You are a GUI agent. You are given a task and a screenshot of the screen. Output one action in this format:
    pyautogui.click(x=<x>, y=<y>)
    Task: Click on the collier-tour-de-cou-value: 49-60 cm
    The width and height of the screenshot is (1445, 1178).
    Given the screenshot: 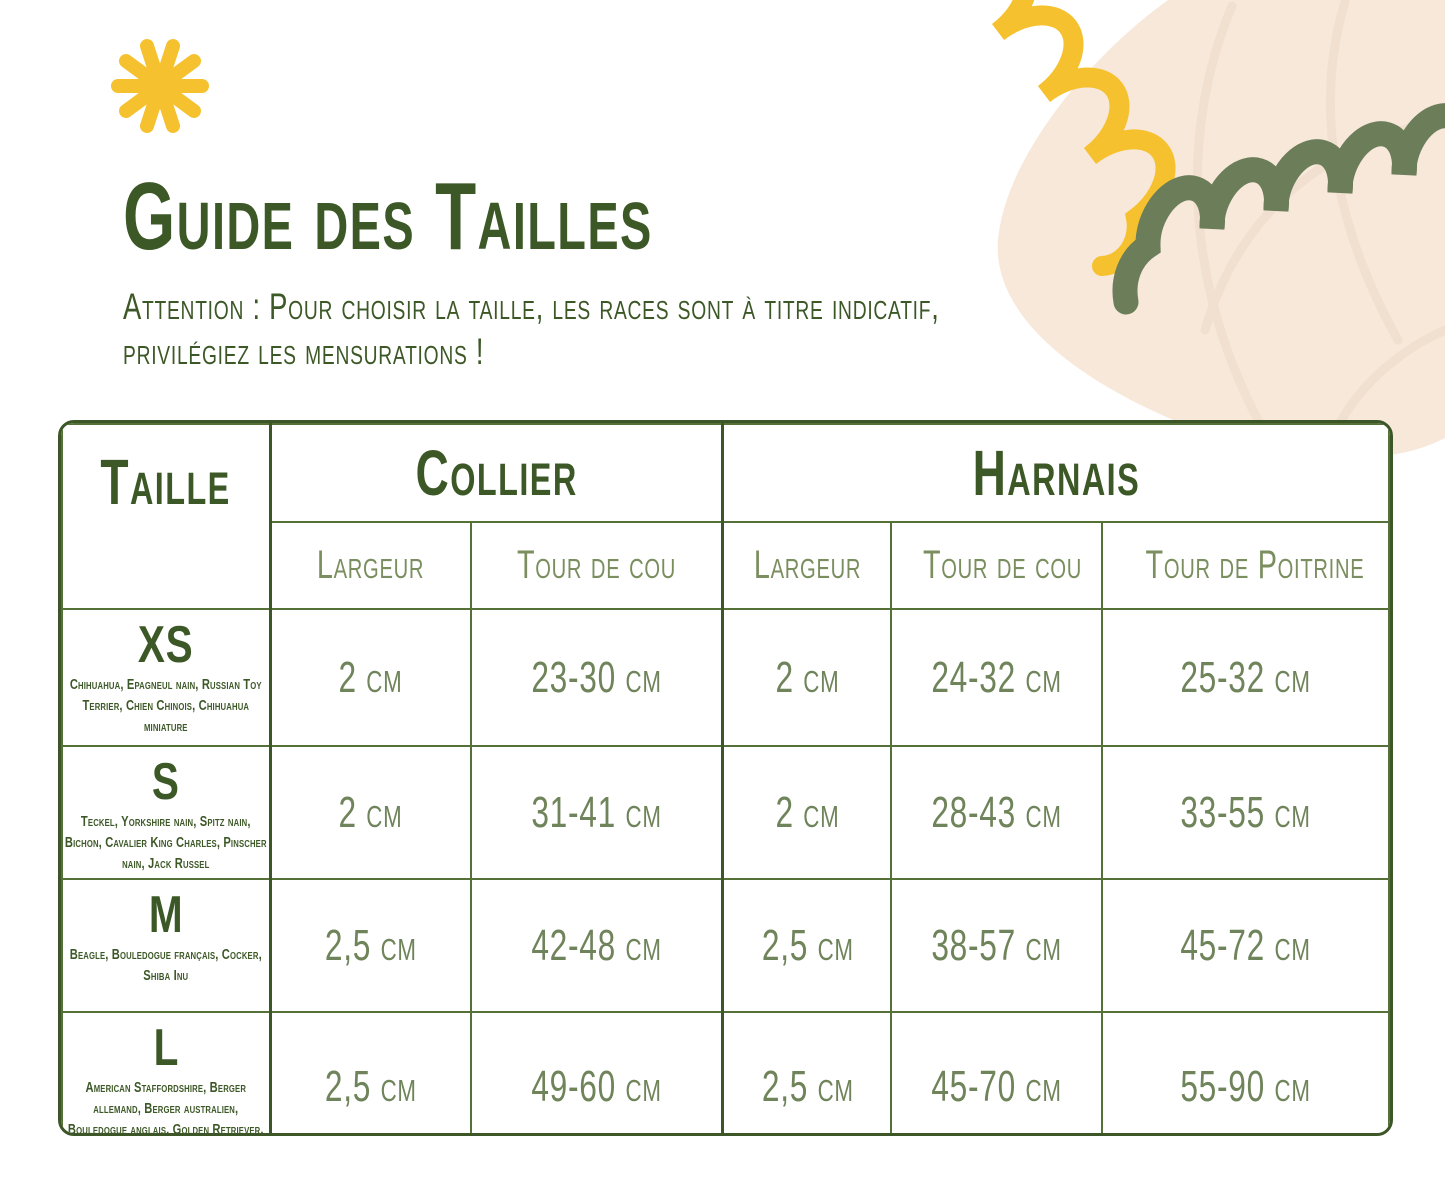 What is the action you would take?
    pyautogui.click(x=596, y=1072)
    